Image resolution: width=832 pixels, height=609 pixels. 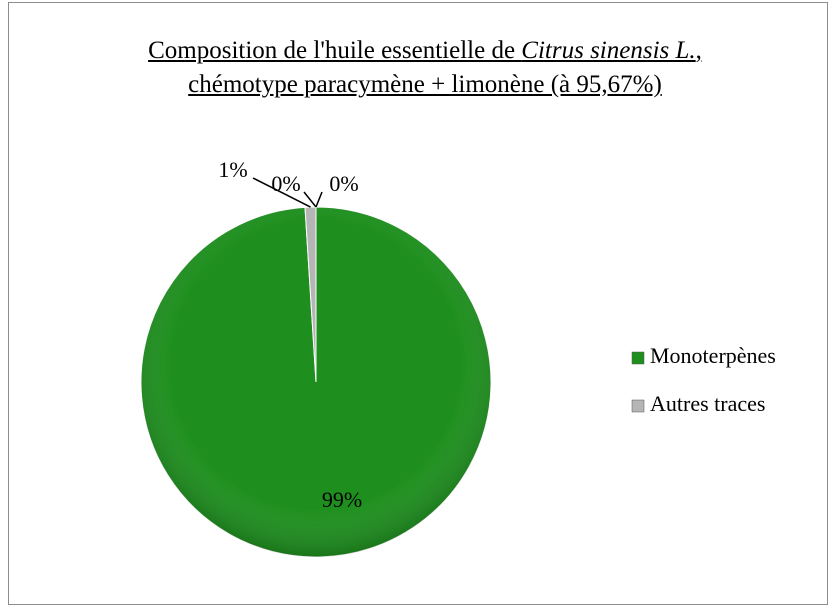 I want to click on title-part: Composition de l'huile essentielle de, so click(x=335, y=50).